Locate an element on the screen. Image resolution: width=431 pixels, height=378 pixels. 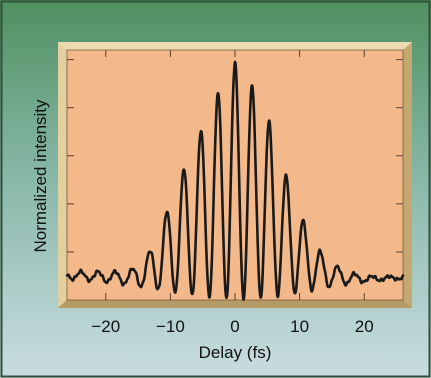
plot-frame-bevel-left is located at coordinates (62, 175).